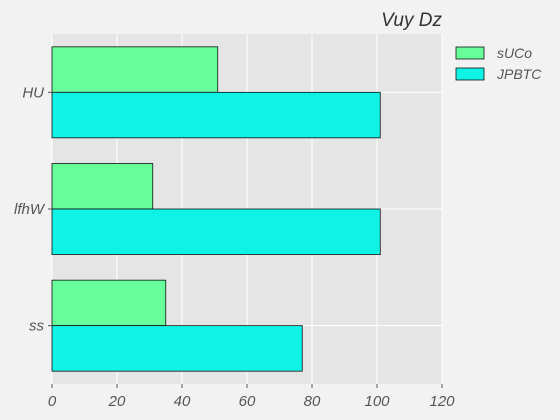 The height and width of the screenshot is (420, 560). What do you see at coordinates (30, 209) in the screenshot?
I see `y-tick-label: lfhW` at bounding box center [30, 209].